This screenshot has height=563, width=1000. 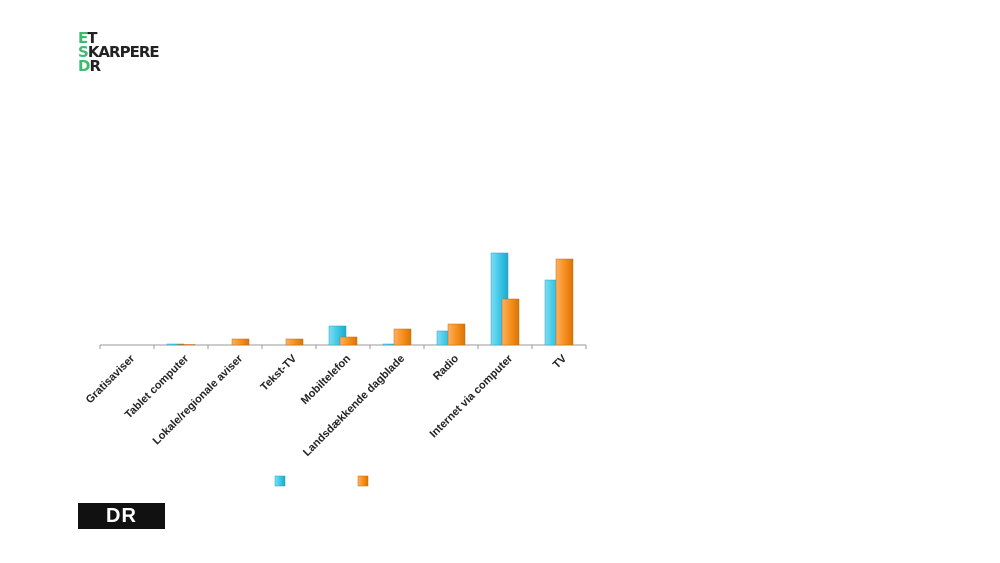 What do you see at coordinates (560, 361) in the screenshot?
I see `x-tick-label: TV` at bounding box center [560, 361].